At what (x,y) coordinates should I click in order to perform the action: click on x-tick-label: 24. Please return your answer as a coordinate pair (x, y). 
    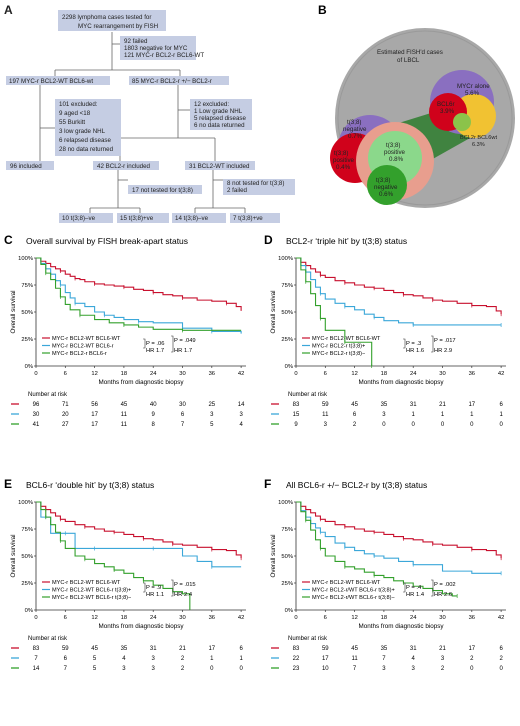
    Looking at the image, I should click on (413, 618).